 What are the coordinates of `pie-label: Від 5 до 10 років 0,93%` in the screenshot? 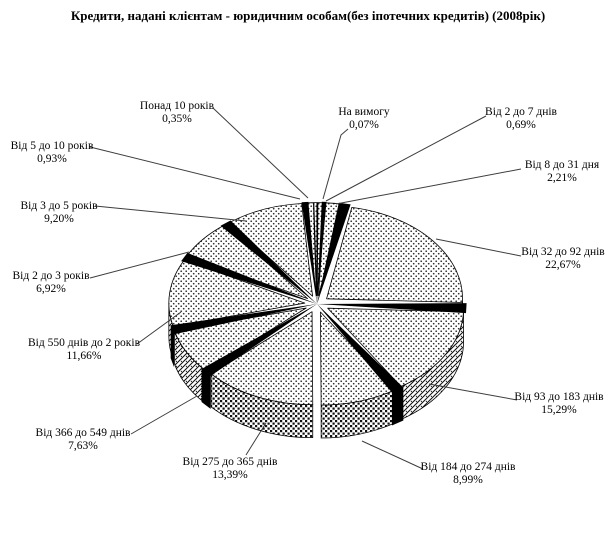 It's located at (52, 153).